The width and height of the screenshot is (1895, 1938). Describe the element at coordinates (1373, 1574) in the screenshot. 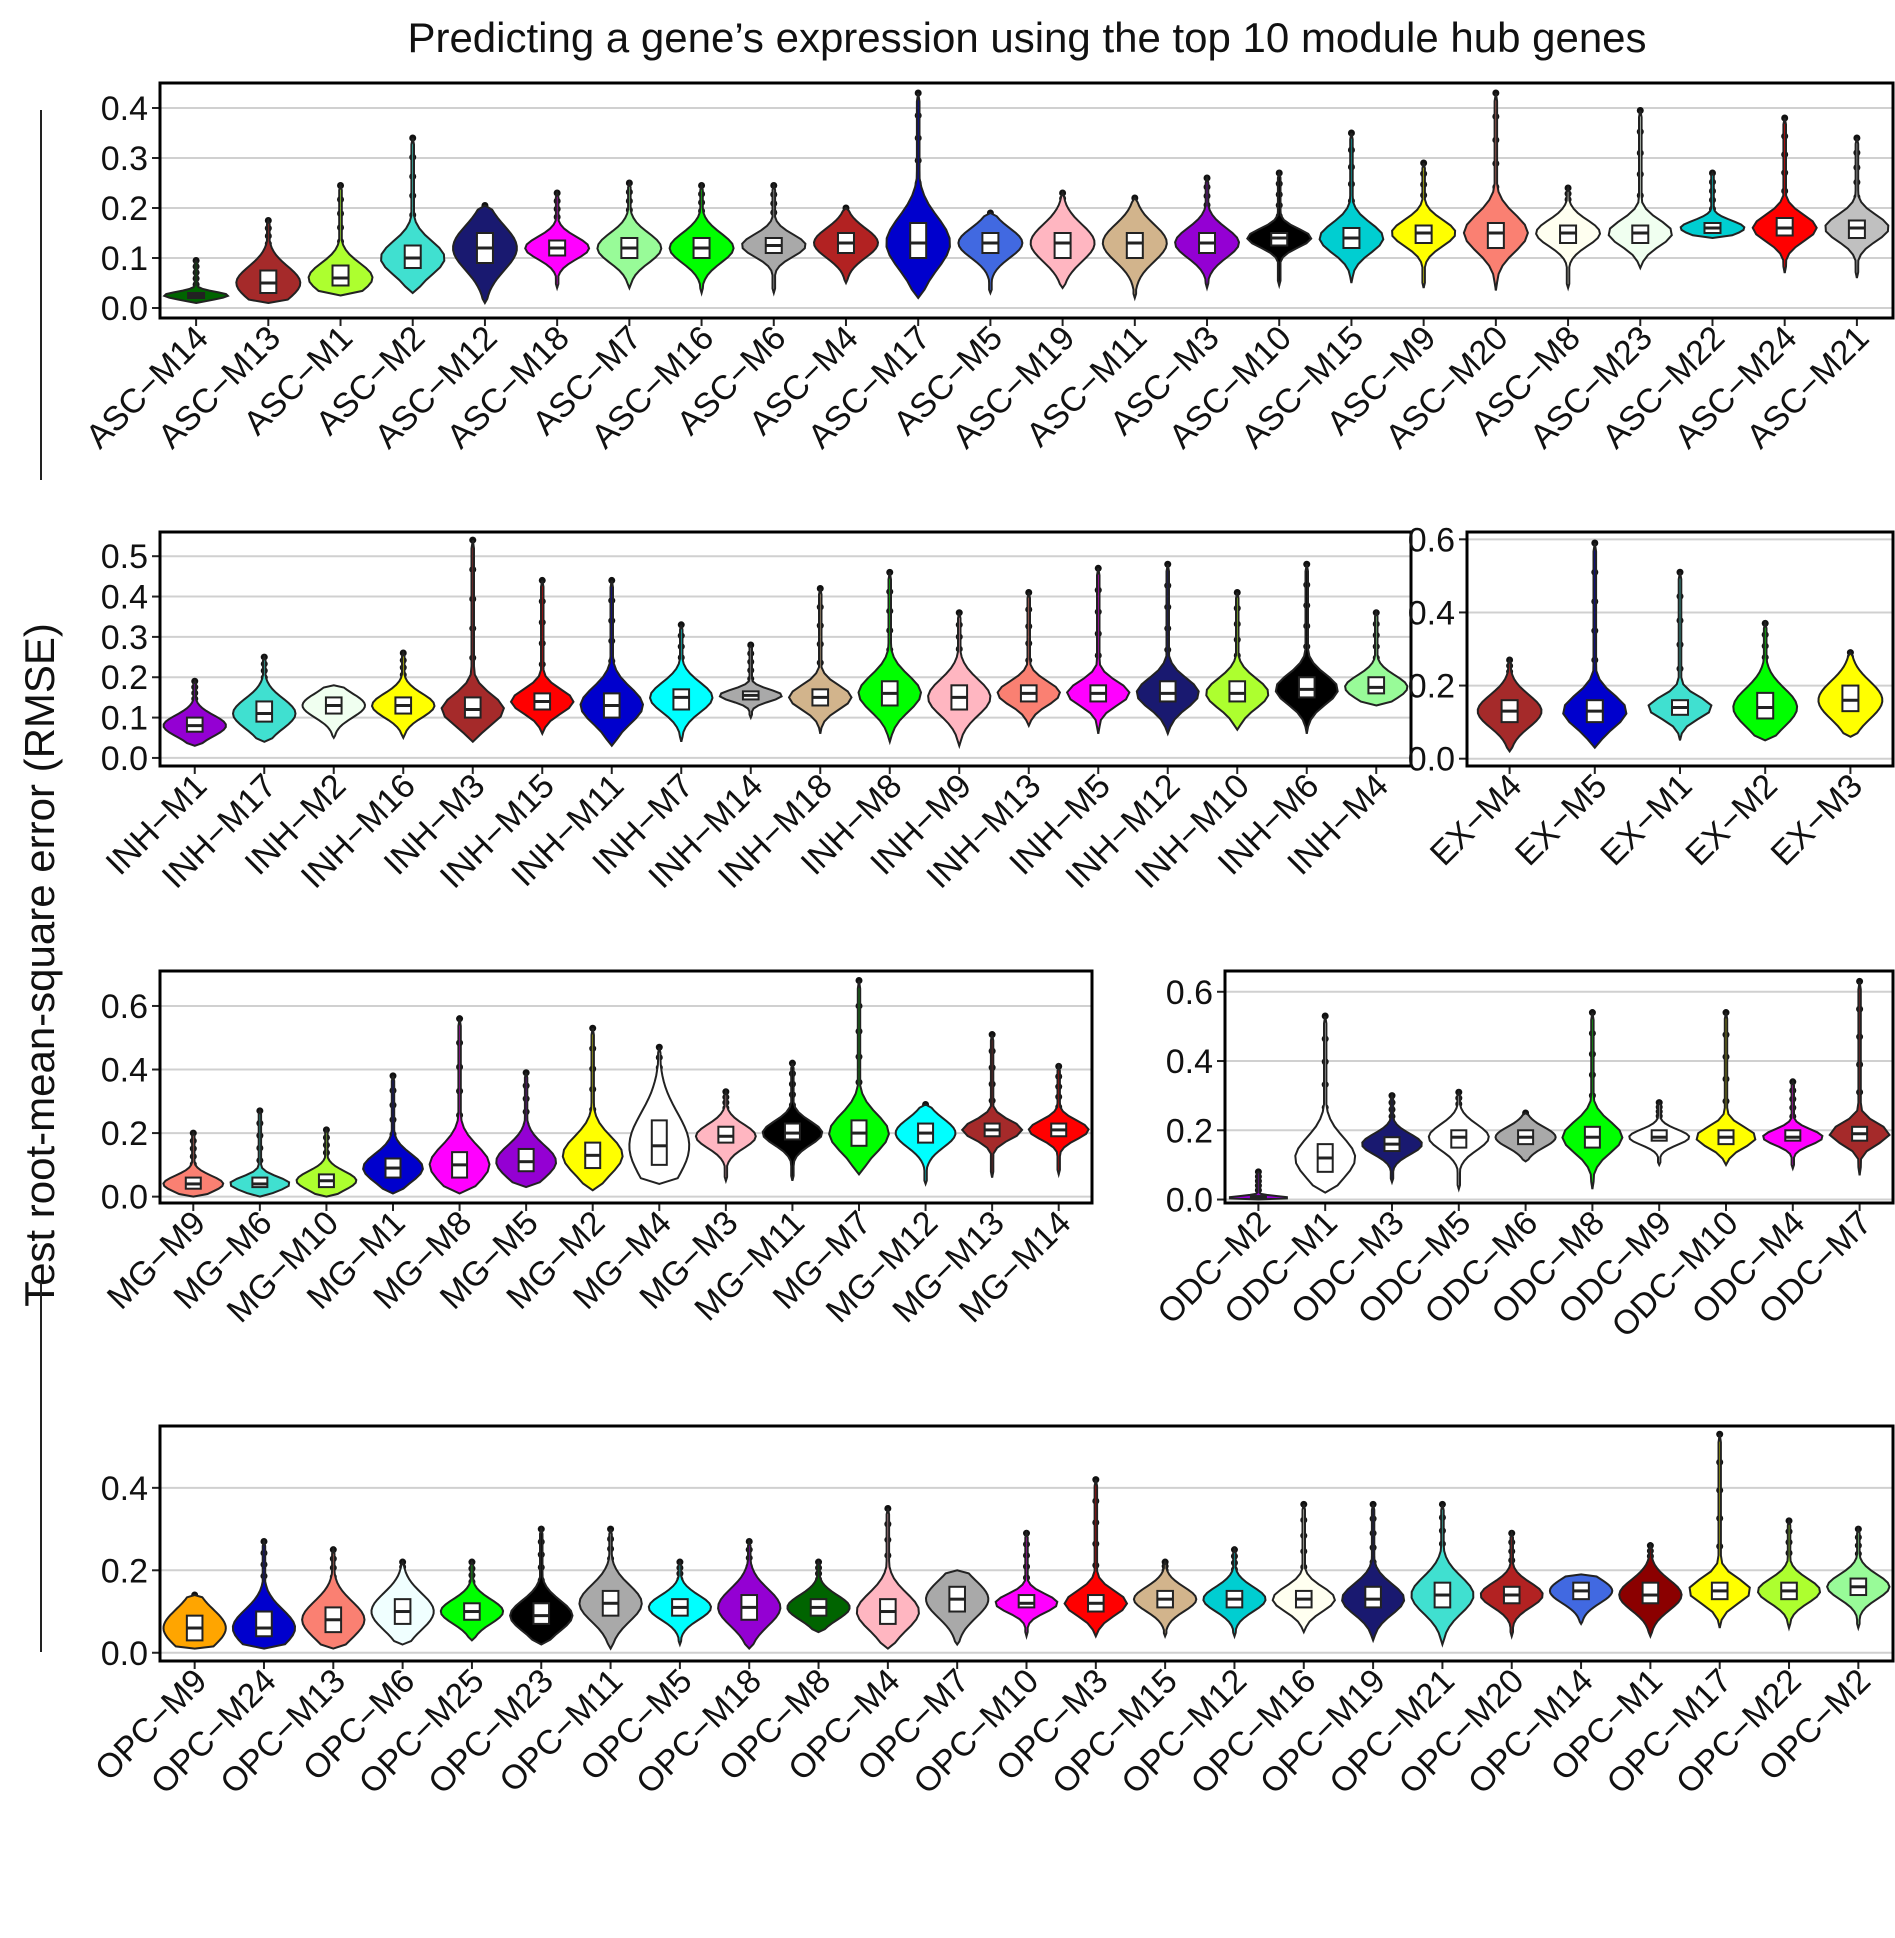

I see `violin-OPC−M19` at that location.